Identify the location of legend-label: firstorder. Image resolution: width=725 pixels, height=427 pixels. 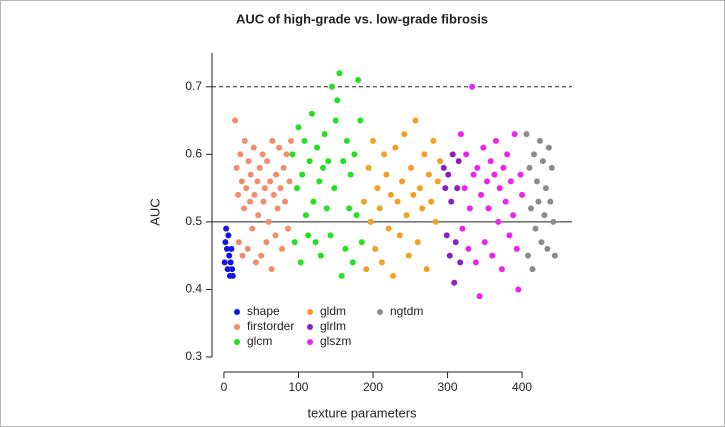
(270, 326).